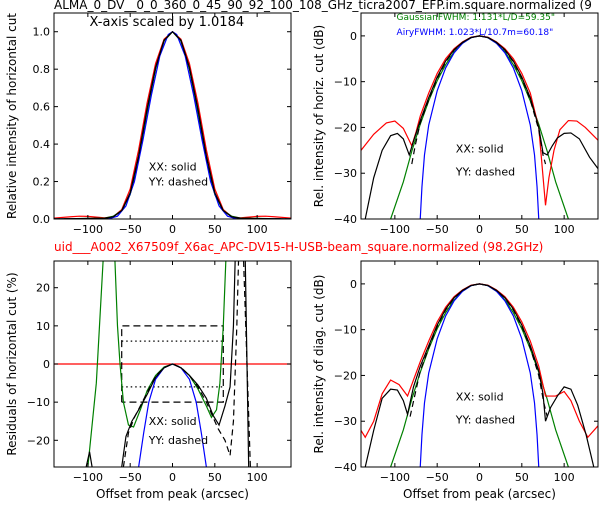 This screenshot has height=511, width=607. Describe the element at coordinates (42, 182) in the screenshot. I see `y-tick-label: 0.2` at that location.